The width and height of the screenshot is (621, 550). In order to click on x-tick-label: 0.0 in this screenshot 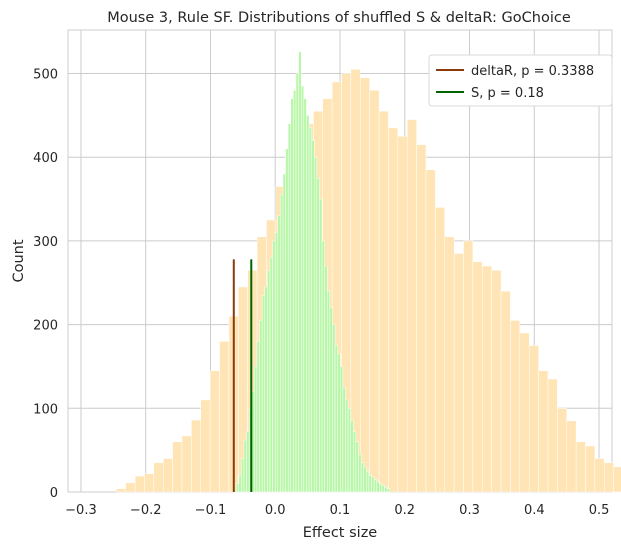, I will do `click(275, 510)`.